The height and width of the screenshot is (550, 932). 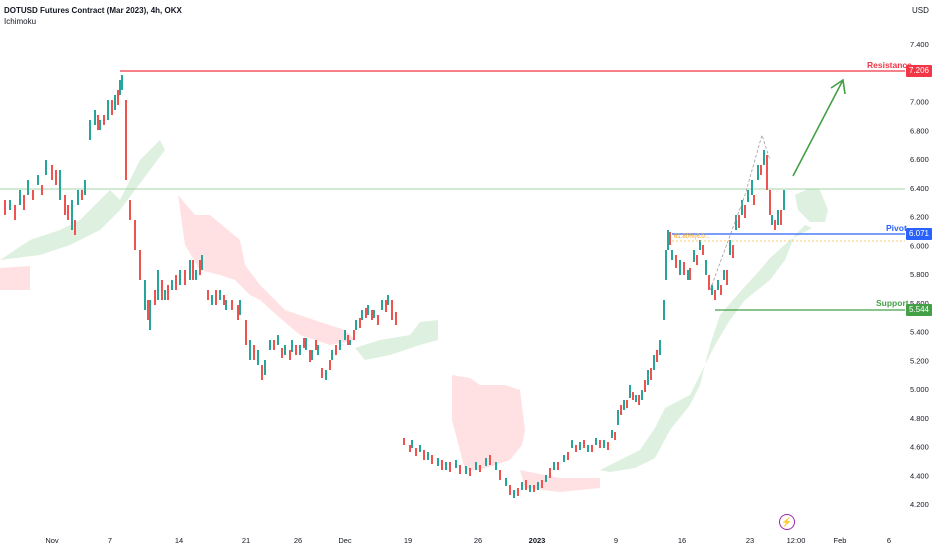 What do you see at coordinates (750, 540) in the screenshot?
I see `x-tick-label: 23` at bounding box center [750, 540].